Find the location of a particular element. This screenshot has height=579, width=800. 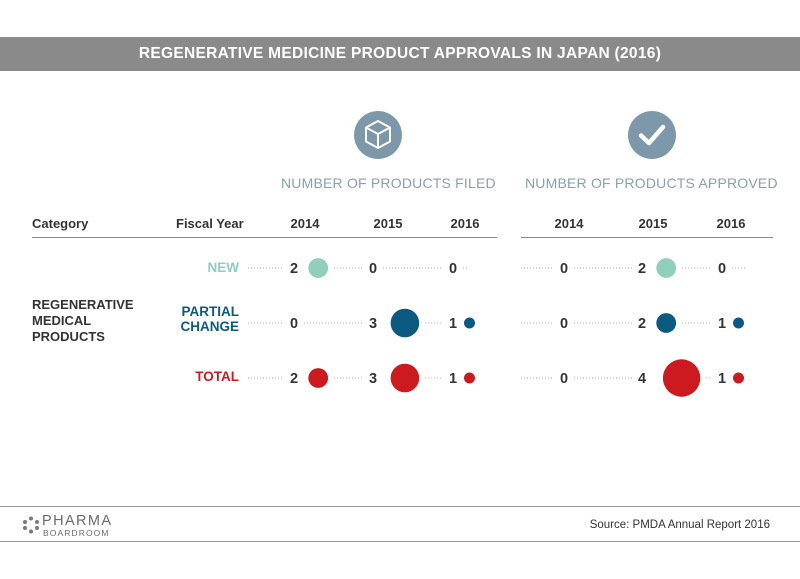

filed-year-2016: 2016 is located at coordinates (465, 223).